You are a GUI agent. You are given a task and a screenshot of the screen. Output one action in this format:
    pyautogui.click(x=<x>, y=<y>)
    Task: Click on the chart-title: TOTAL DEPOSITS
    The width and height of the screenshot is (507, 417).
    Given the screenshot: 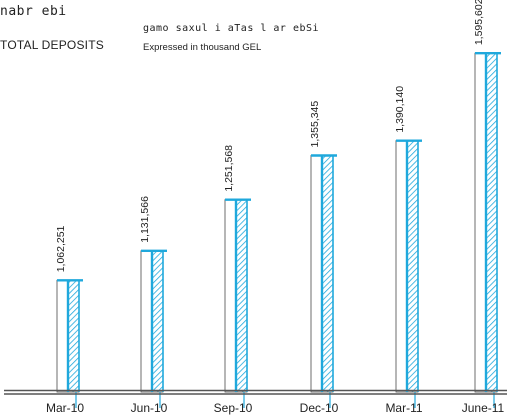 What is the action you would take?
    pyautogui.click(x=52, y=45)
    